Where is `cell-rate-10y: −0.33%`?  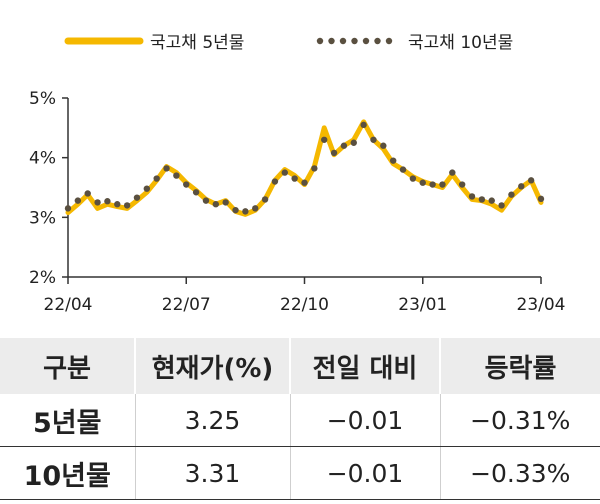 cell-rate-10y: −0.33% is located at coordinates (519, 473).